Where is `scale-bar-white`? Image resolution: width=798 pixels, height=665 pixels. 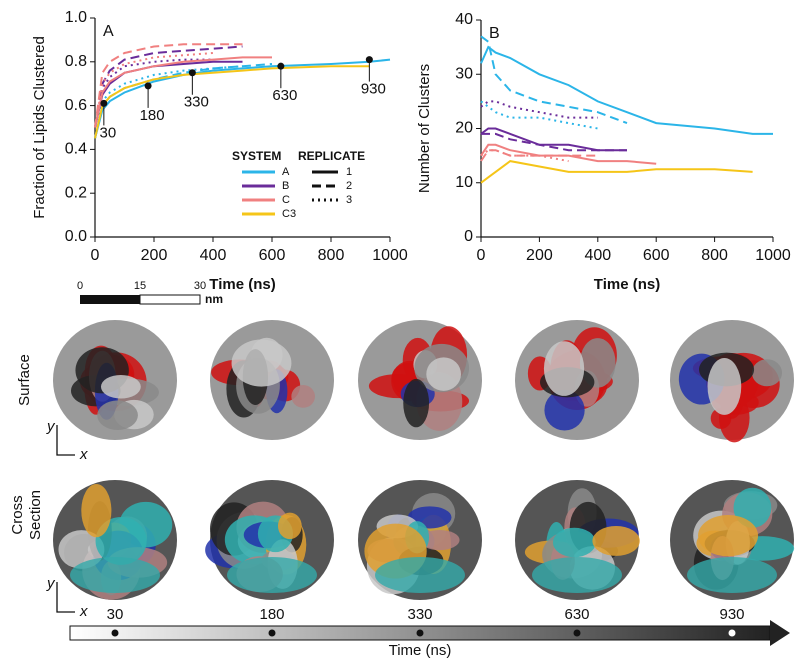 scale-bar-white is located at coordinates (170, 299).